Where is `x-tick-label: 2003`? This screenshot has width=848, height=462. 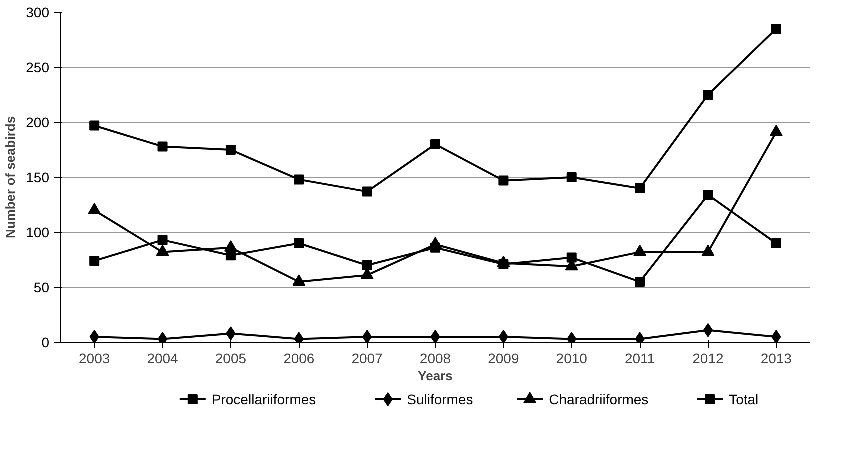
x-tick-label: 2003 is located at coordinates (94, 358).